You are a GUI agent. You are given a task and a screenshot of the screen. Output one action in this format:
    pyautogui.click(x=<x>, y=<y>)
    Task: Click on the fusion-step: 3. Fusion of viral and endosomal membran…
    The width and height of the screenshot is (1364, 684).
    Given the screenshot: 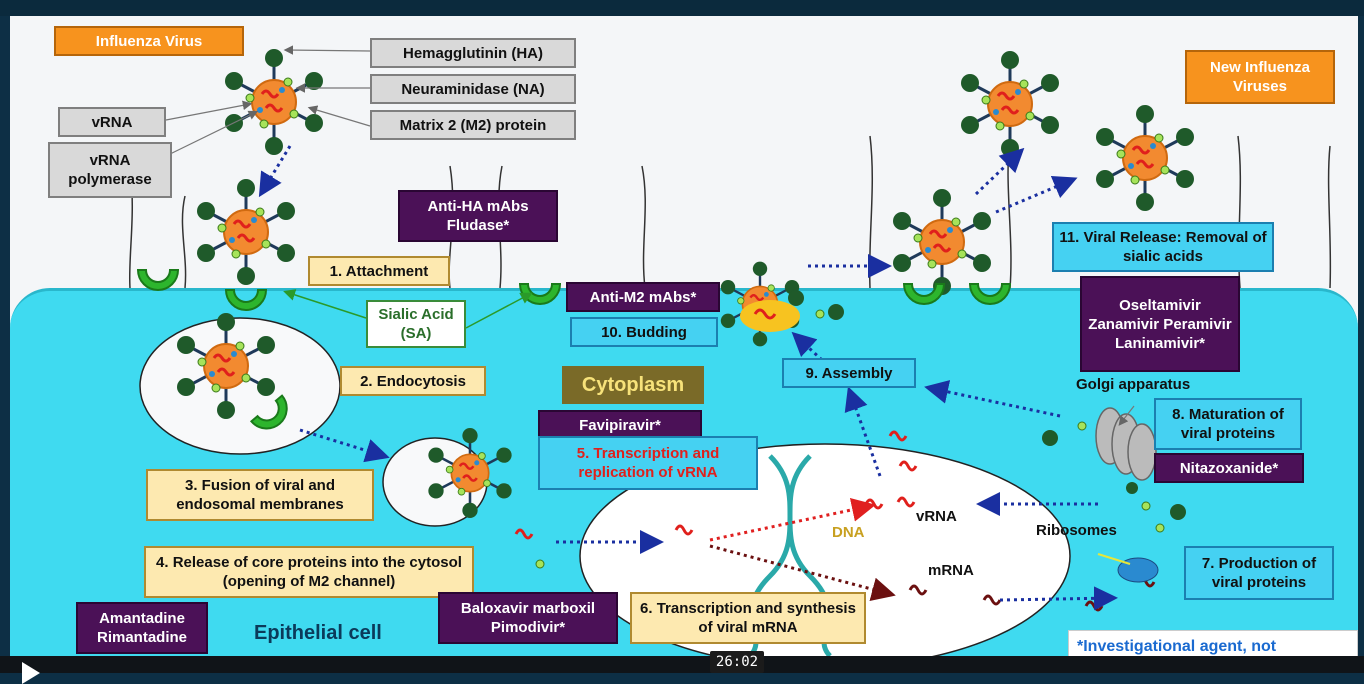 What is the action you would take?
    pyautogui.click(x=260, y=495)
    